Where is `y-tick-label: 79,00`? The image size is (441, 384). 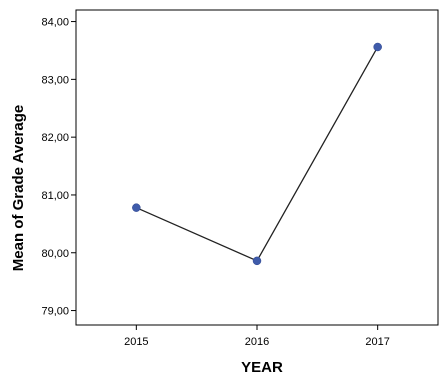 y-tick-label: 79,00 is located at coordinates (55, 312).